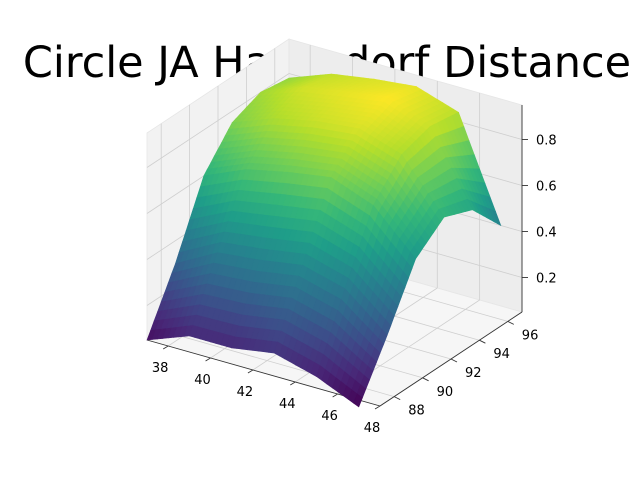 Image resolution: width=640 pixels, height=480 pixels. What do you see at coordinates (245, 392) in the screenshot?
I see `x-tick-label: 42` at bounding box center [245, 392].